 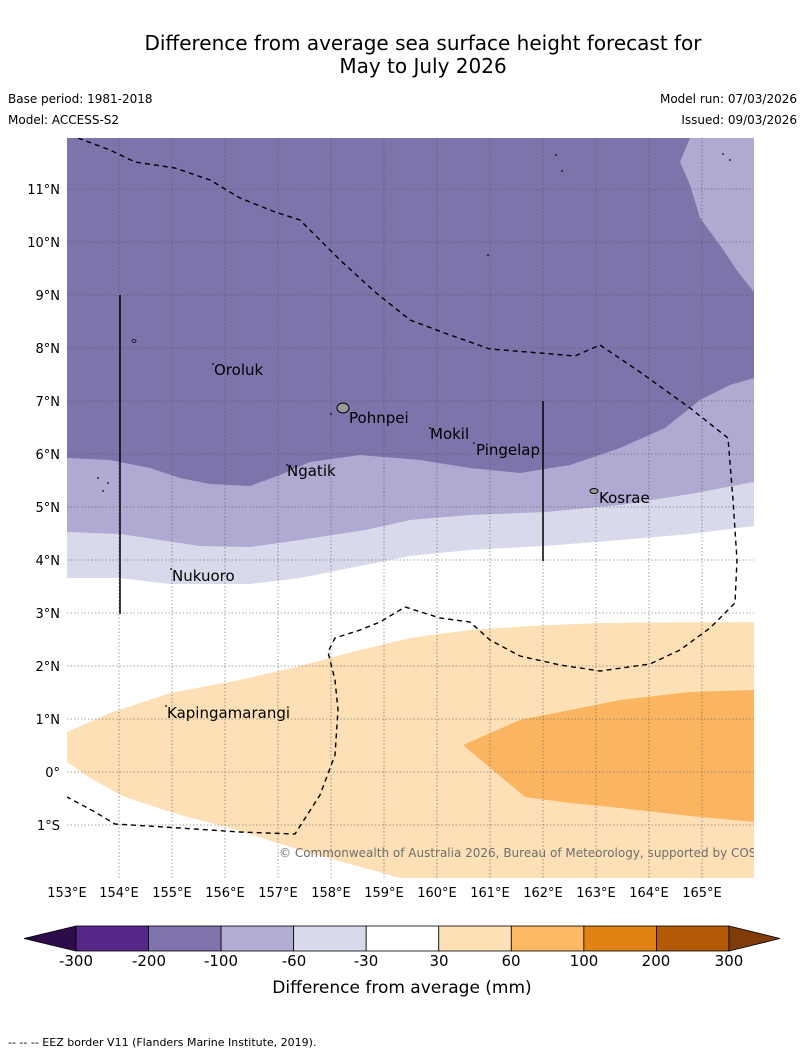 What do you see at coordinates (702, 893) in the screenshot?
I see `lon-label: 165°E` at bounding box center [702, 893].